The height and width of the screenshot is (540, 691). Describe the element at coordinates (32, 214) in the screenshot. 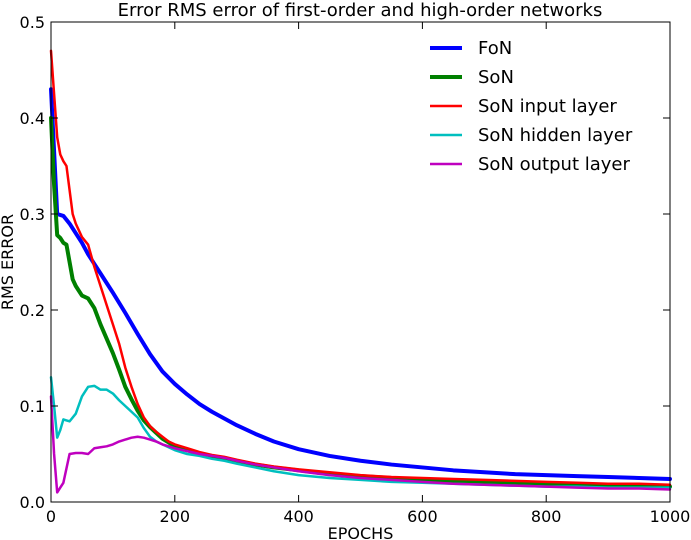

I see `y-tick-label-3: 0.3` at that location.